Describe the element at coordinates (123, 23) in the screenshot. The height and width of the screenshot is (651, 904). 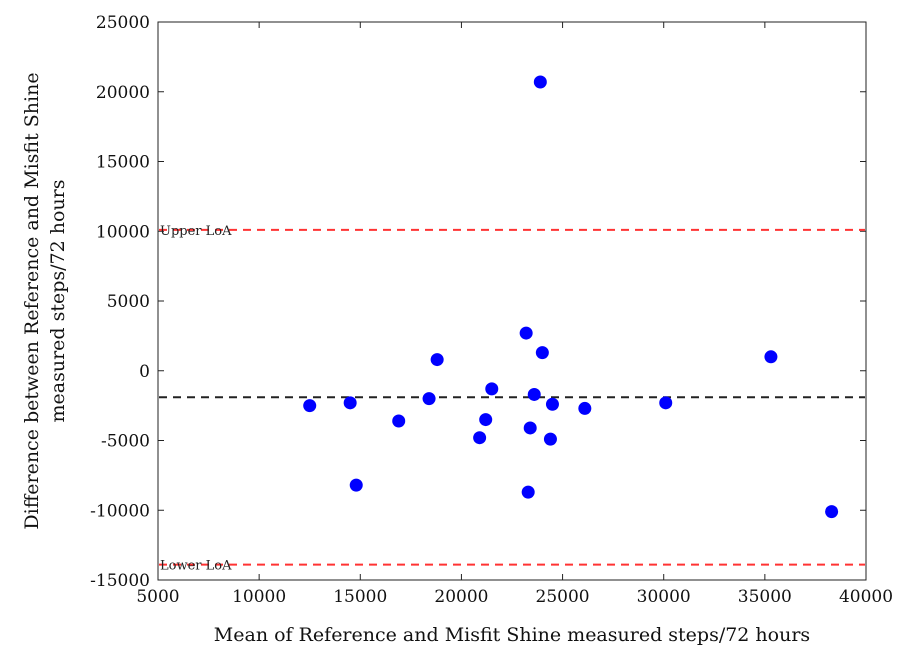
I see `y-tick-label: 25000` at that location.